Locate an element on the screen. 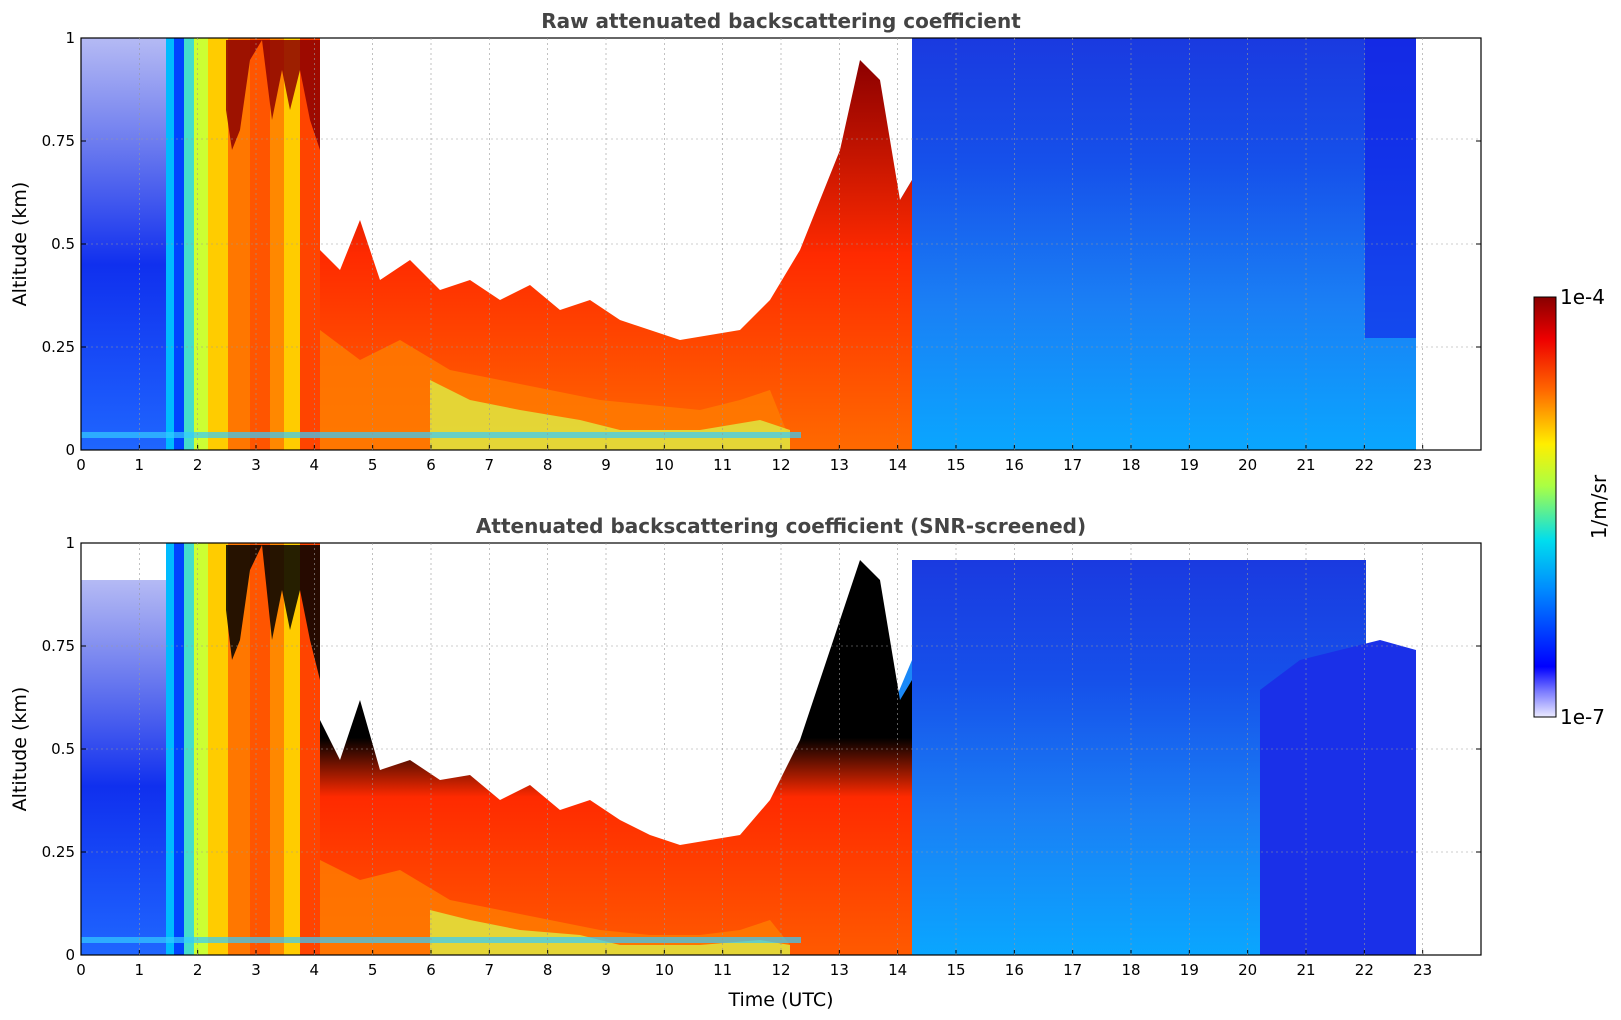 This screenshot has height=1020, width=1621. panel-top-ylabel: Altitude (km) is located at coordinates (20, 244).